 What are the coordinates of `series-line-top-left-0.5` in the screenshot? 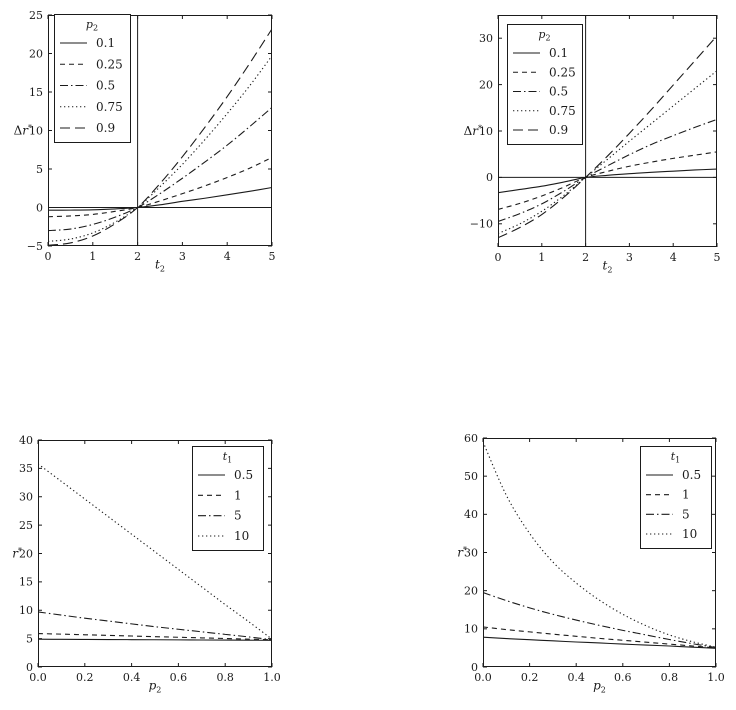 It's located at (160, 169).